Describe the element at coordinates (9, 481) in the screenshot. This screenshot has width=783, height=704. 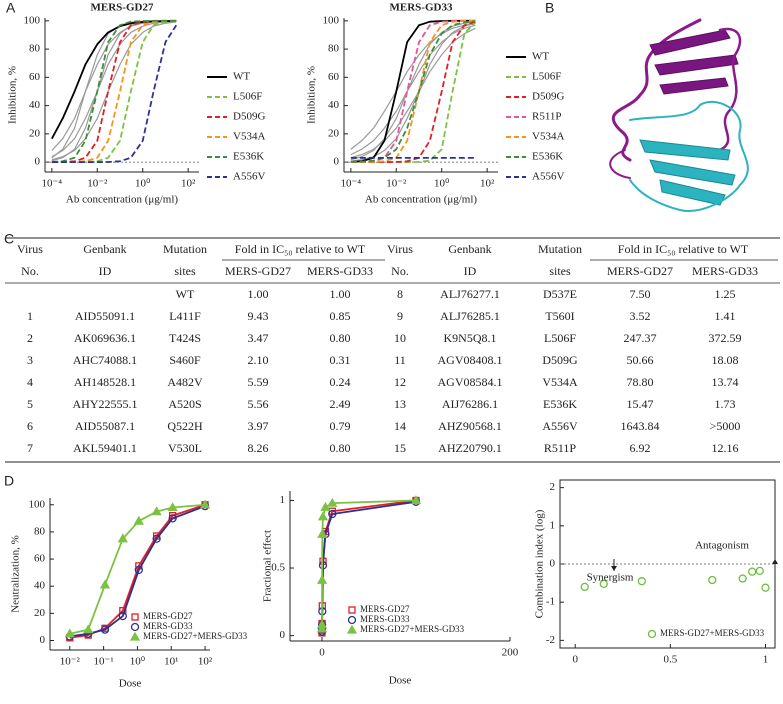
I see `panel-label: D` at that location.